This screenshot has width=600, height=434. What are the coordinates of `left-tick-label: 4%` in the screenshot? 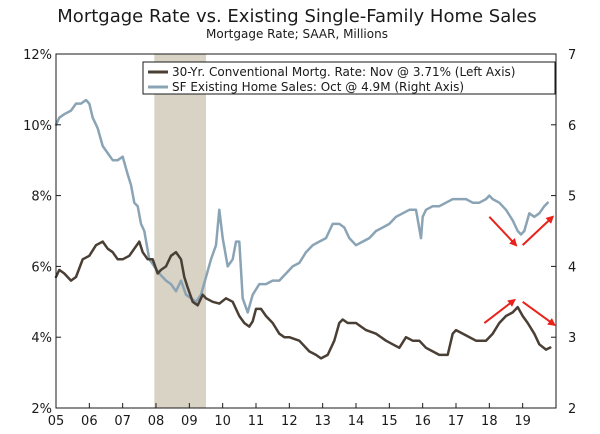 It's located at (41, 338).